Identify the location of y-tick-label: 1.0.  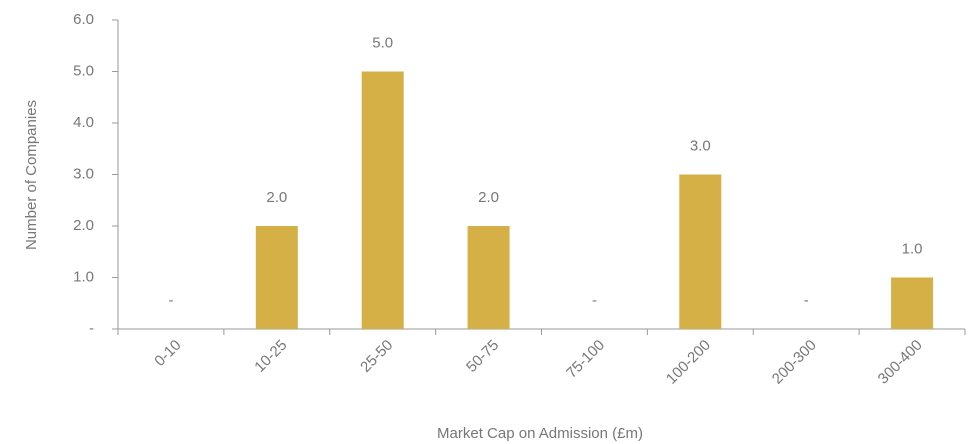
(83, 276).